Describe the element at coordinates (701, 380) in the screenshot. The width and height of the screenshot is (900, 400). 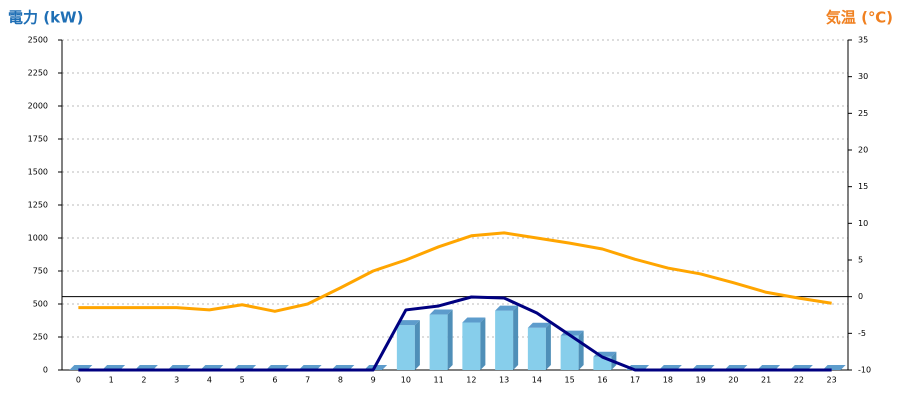
I see `x-tick-label: 19` at that location.